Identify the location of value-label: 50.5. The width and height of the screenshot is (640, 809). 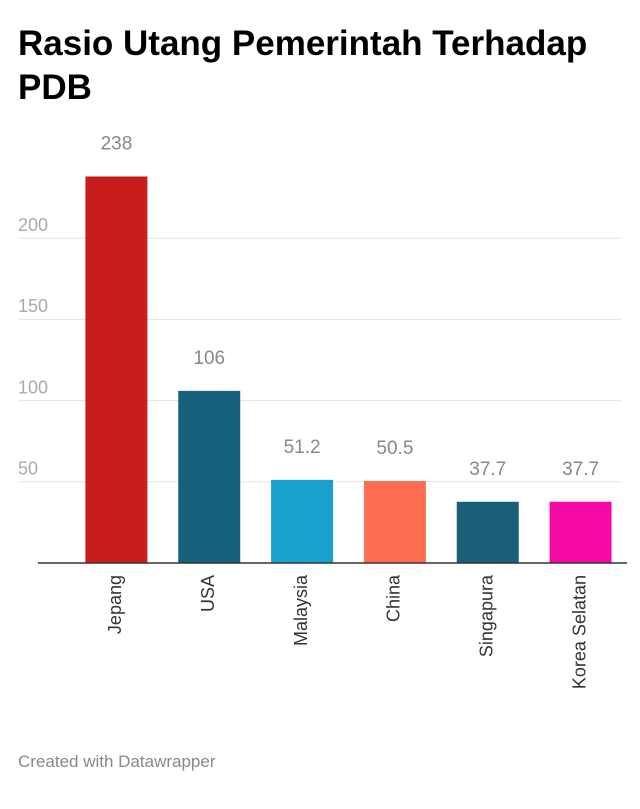
(394, 448).